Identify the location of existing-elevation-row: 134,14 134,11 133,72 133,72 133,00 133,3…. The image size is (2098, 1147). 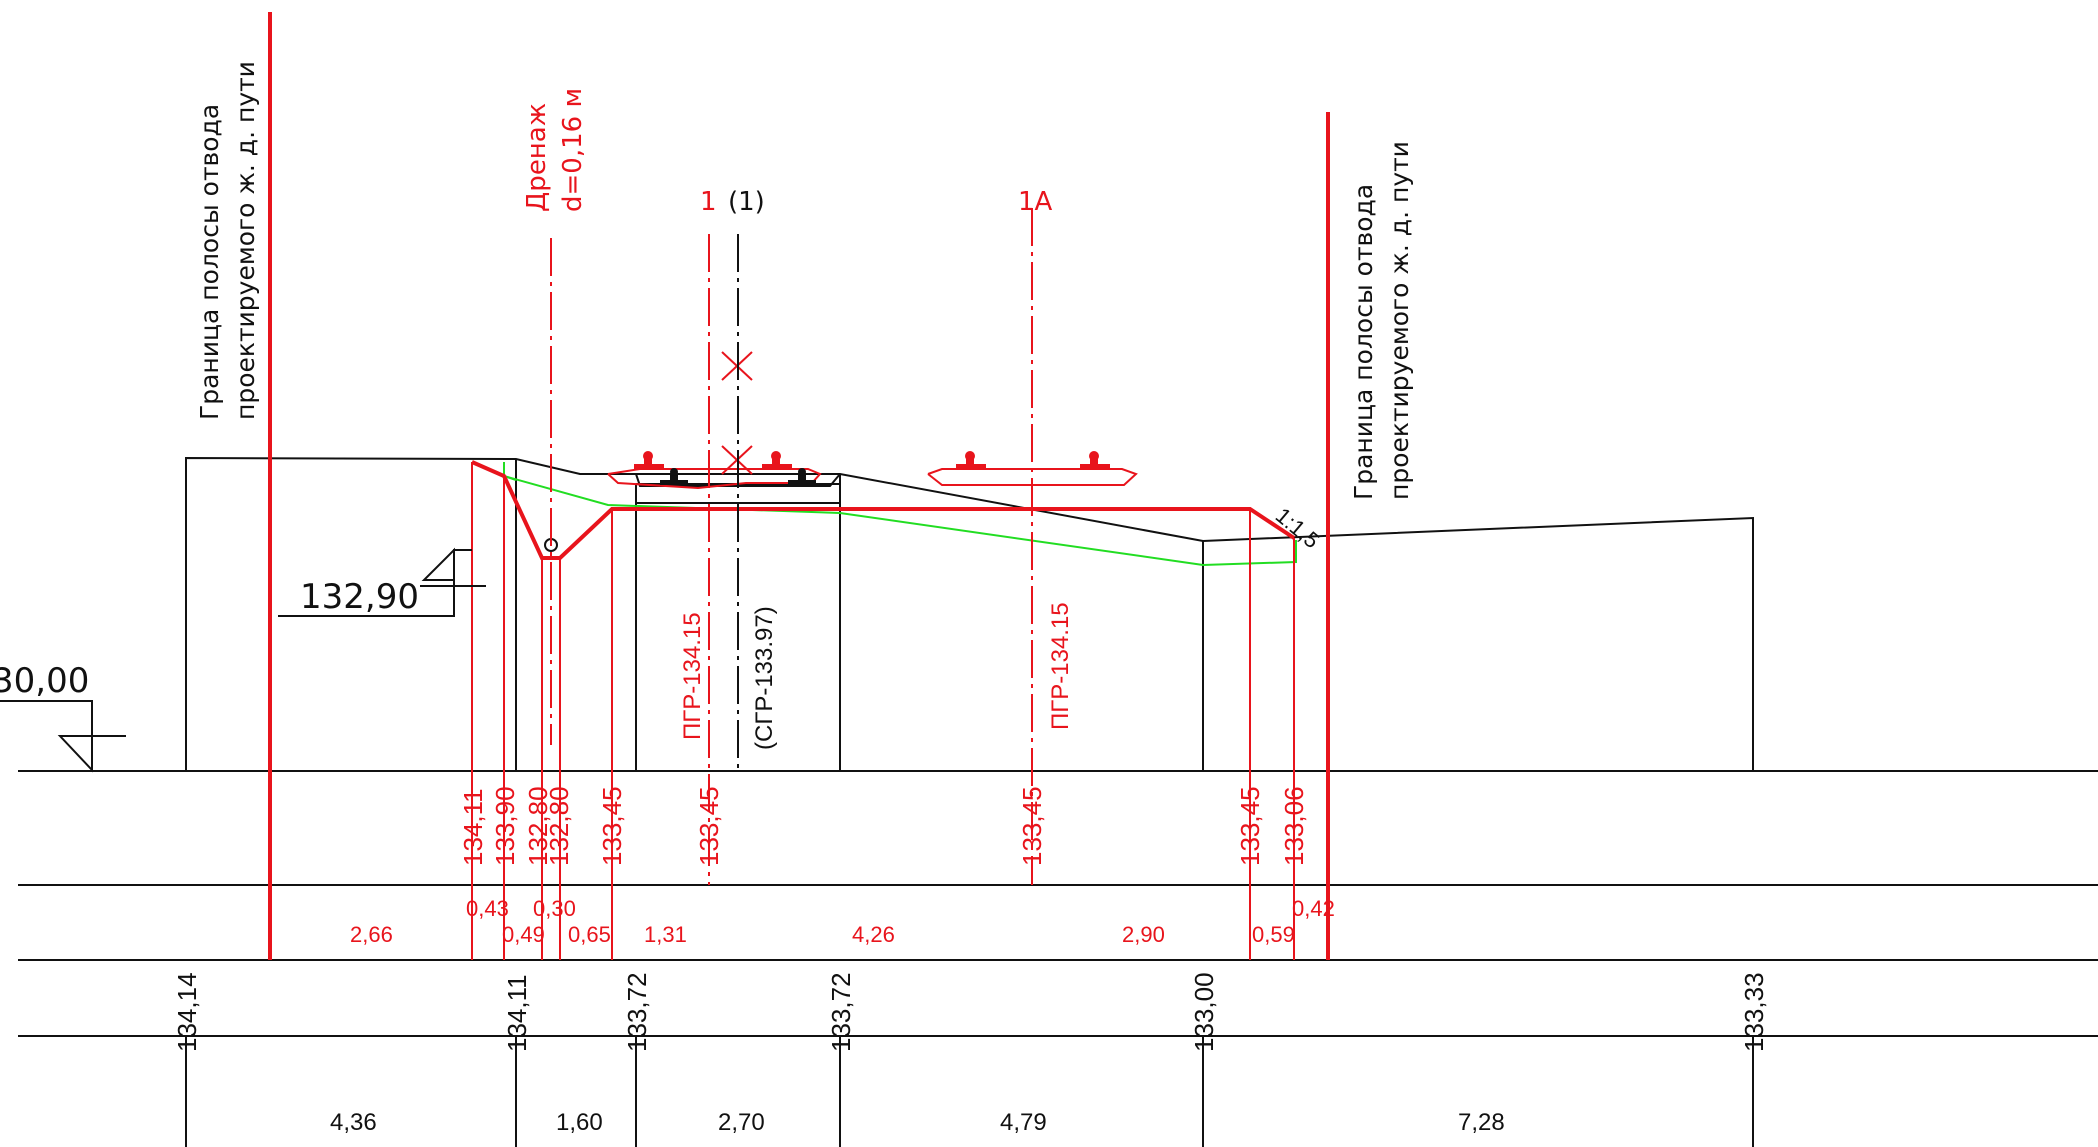
(970, 1012).